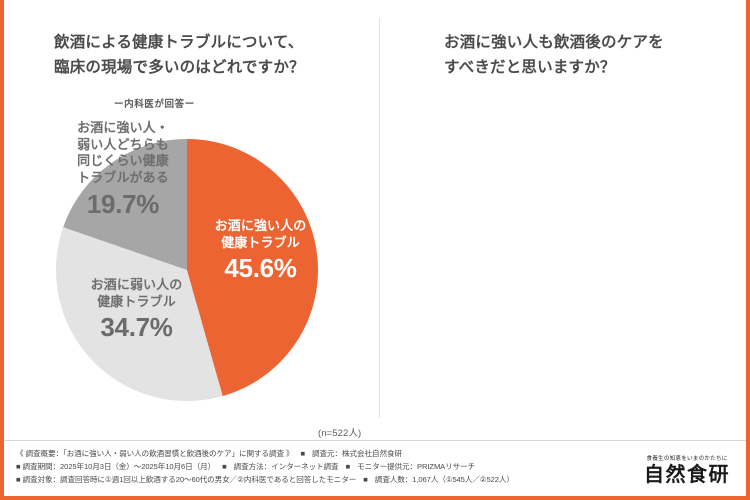 The image size is (750, 500). I want to click on left-question-title: 飲酒による健康トラブルについて、 臨床の現場で多いのはどれですか？, so click(179, 55).